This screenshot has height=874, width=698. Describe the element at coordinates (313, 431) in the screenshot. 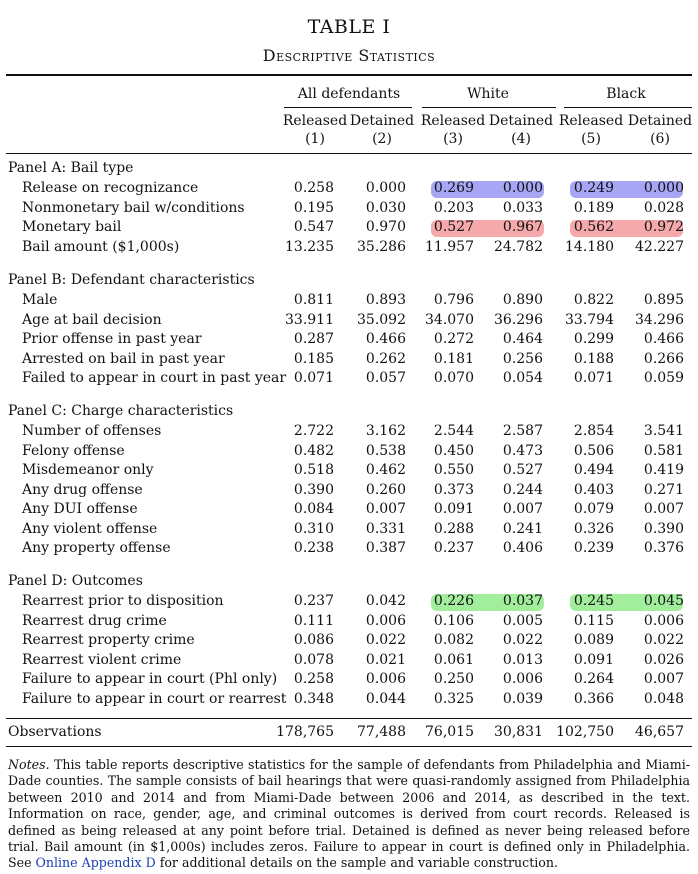

I see `table-cell: 2.722` at that location.